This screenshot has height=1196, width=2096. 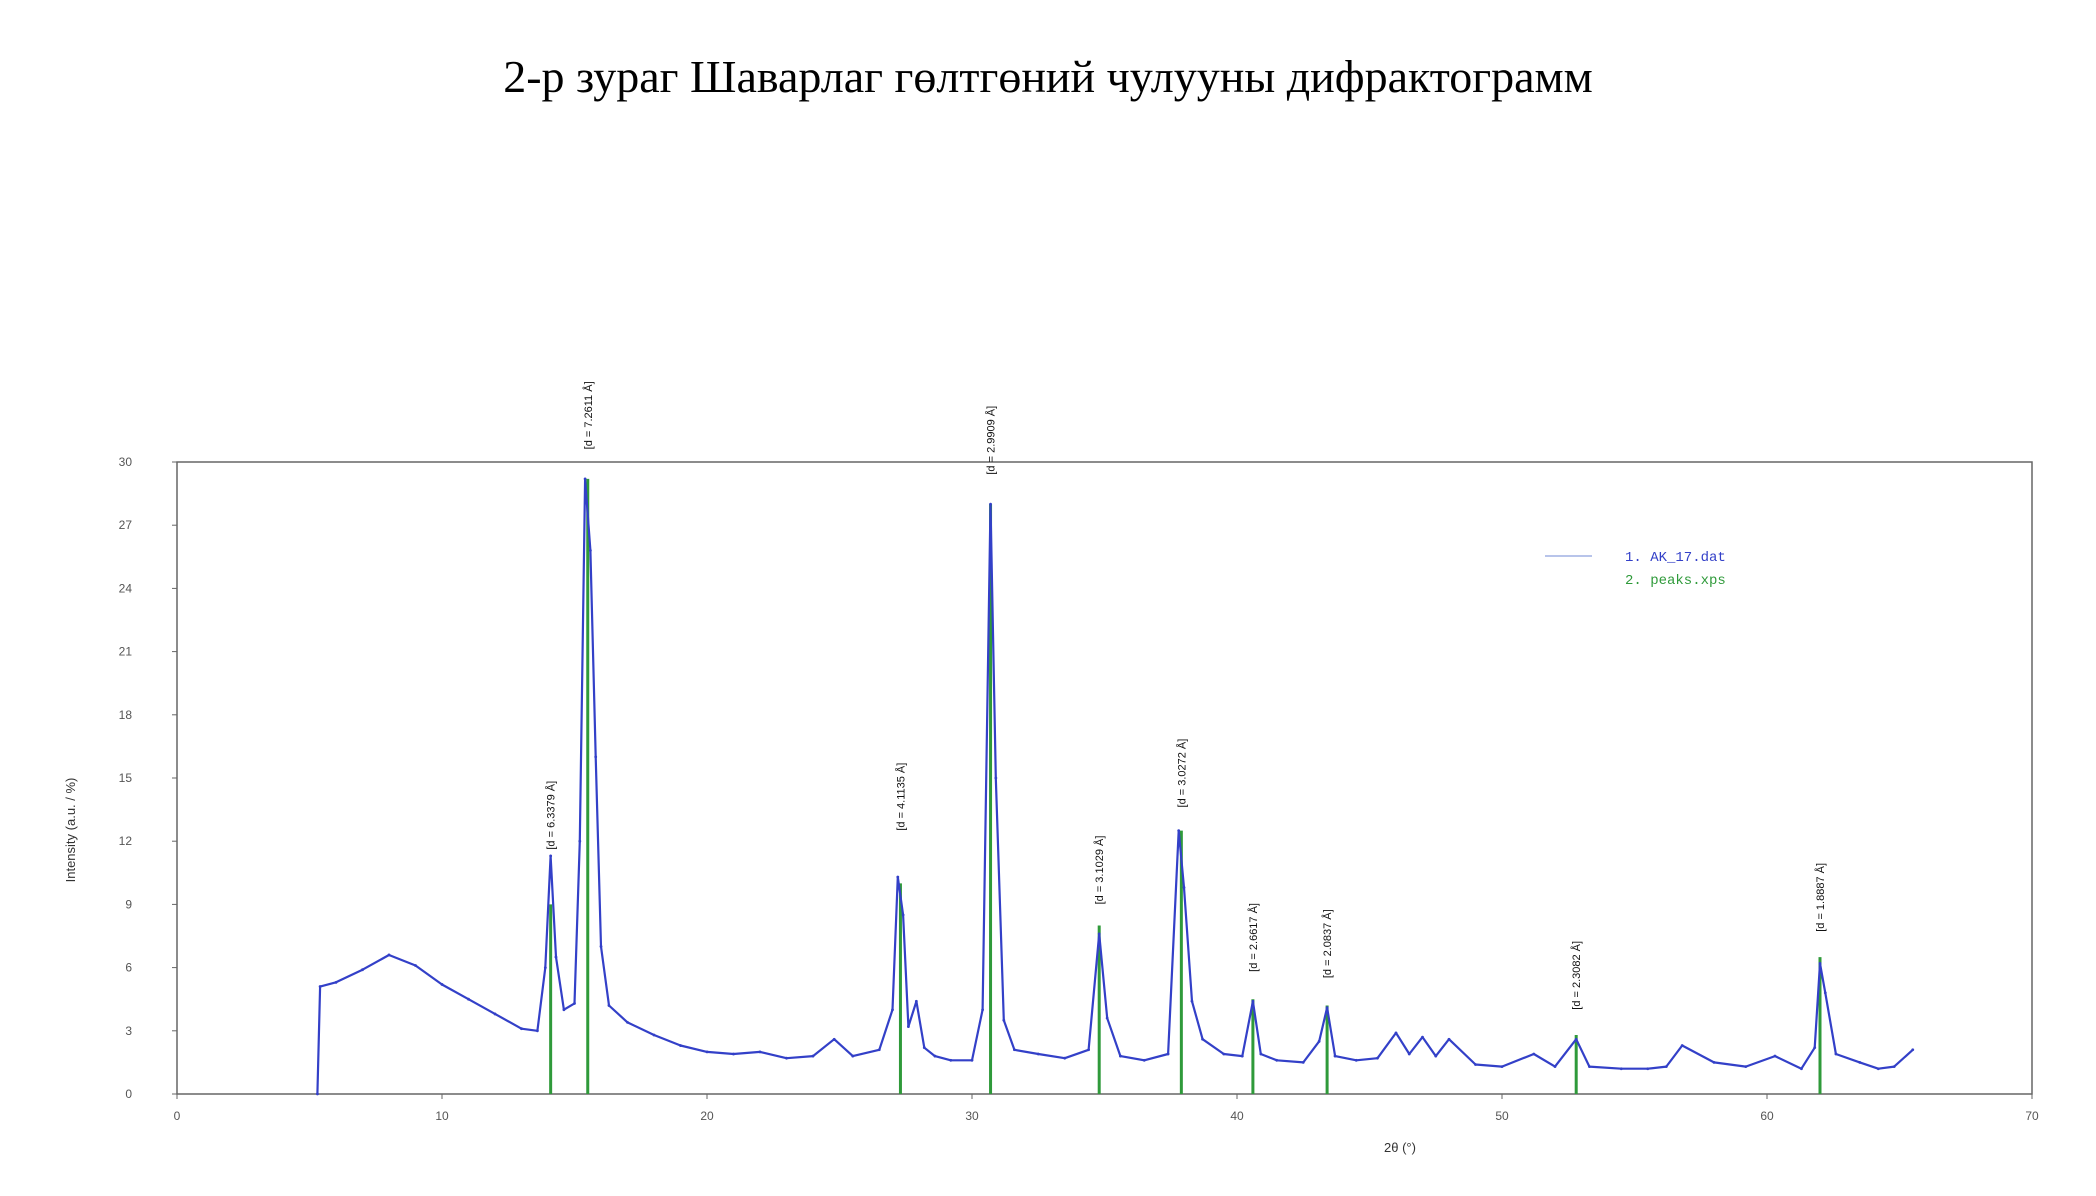 What do you see at coordinates (1400, 1147) in the screenshot?
I see `x-axis-label: 2θ (°)` at bounding box center [1400, 1147].